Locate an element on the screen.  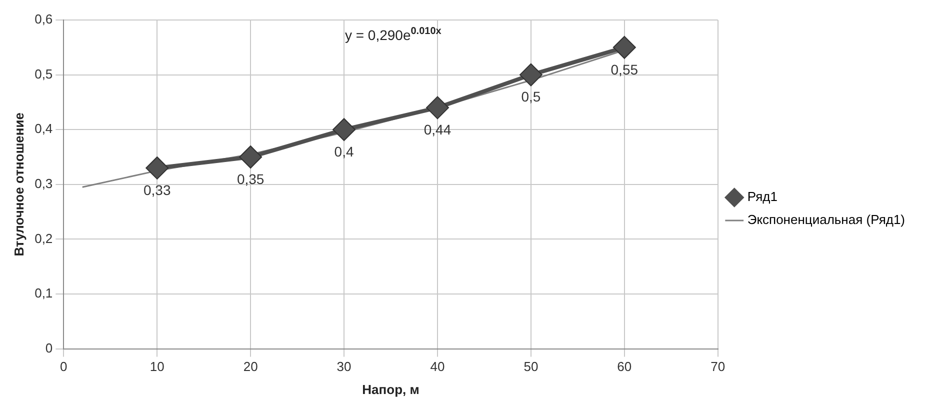
y-tick-label: 0,5 is located at coordinates (43, 74).